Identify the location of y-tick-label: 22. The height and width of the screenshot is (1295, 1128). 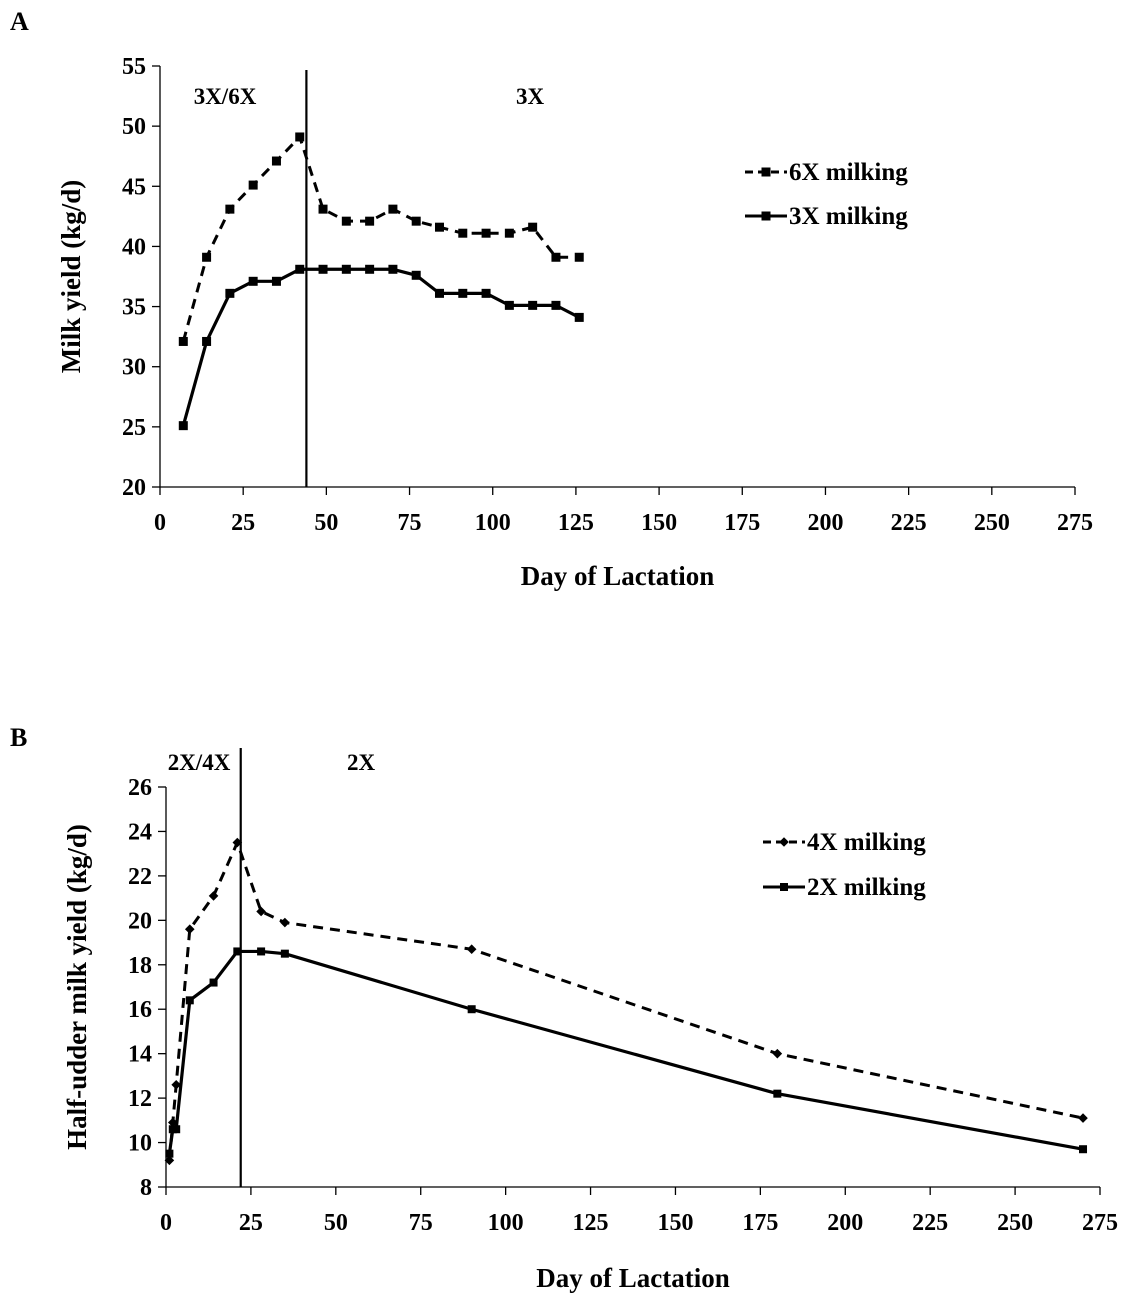
(140, 877).